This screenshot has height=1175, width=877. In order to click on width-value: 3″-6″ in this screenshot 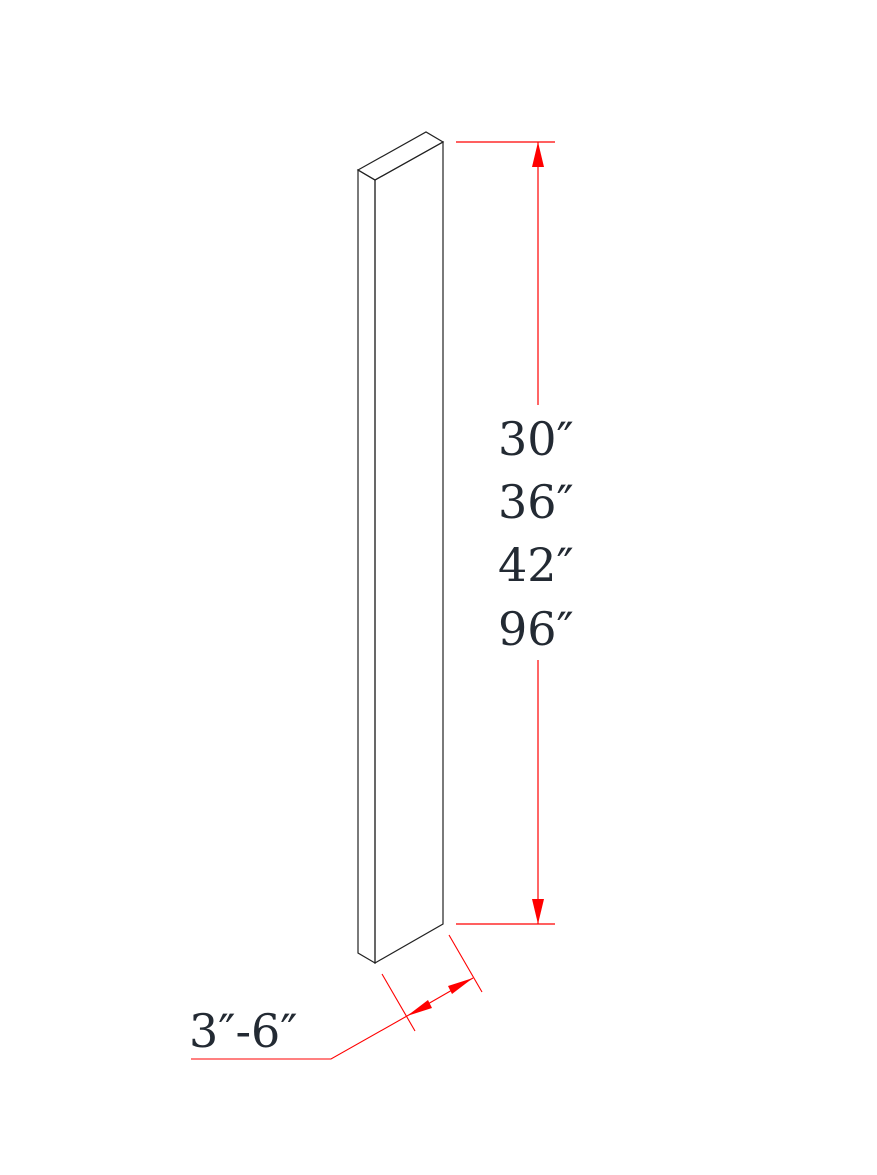, I will do `click(243, 1031)`.